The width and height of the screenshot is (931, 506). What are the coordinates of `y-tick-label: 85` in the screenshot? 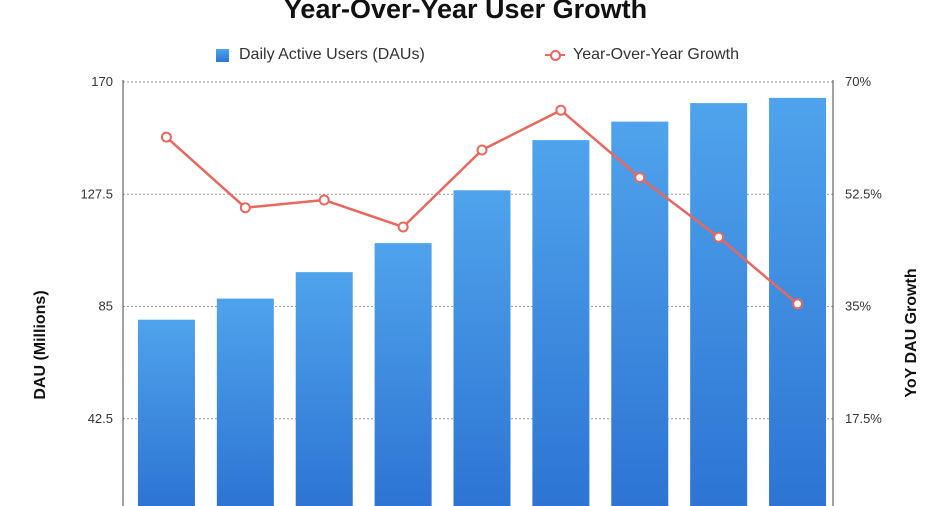 It's located at (106, 306).